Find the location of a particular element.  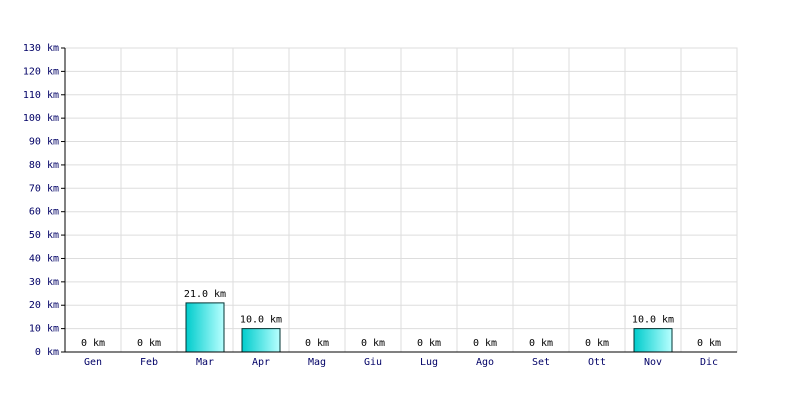

y-tick-label: 100 km is located at coordinates (41, 118).